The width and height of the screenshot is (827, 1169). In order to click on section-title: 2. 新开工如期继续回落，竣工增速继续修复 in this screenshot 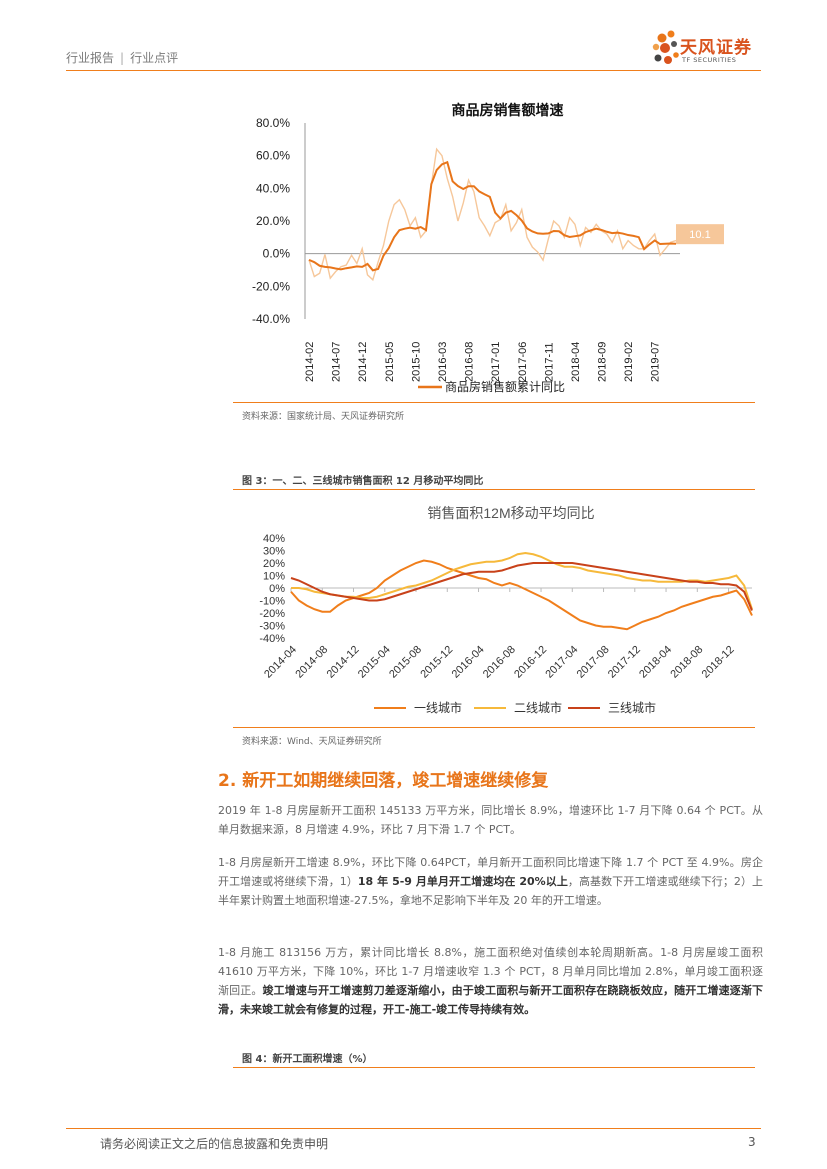, I will do `click(383, 781)`.